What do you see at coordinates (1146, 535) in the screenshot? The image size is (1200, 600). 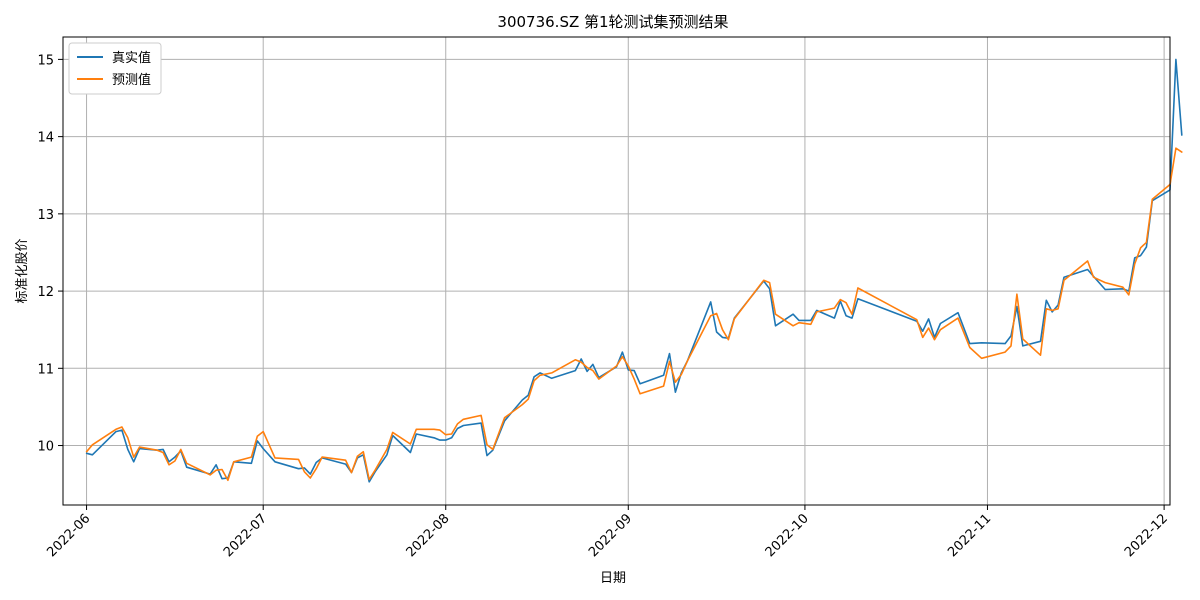 I see `x-tick-label: 2022-12` at bounding box center [1146, 535].